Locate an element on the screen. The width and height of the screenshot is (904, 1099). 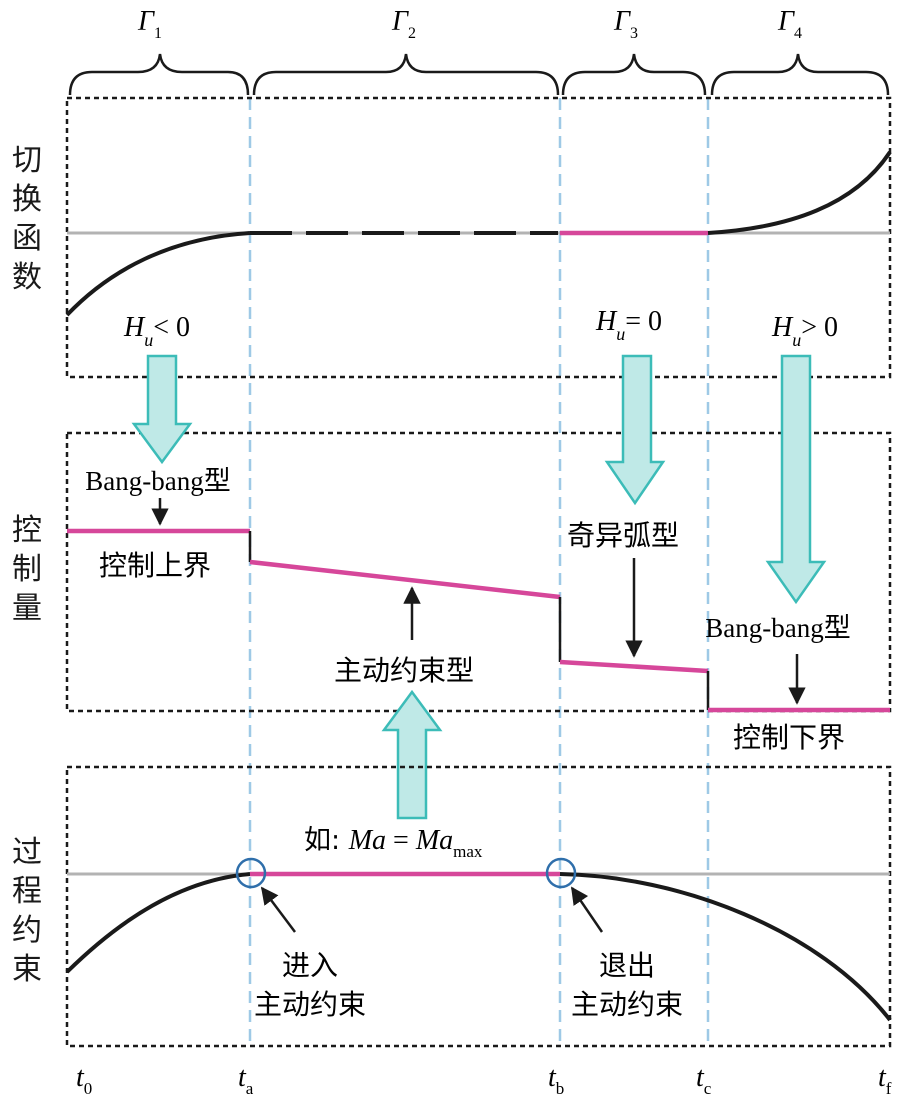
switching-label-char-3: 函 is located at coordinates (27, 238).